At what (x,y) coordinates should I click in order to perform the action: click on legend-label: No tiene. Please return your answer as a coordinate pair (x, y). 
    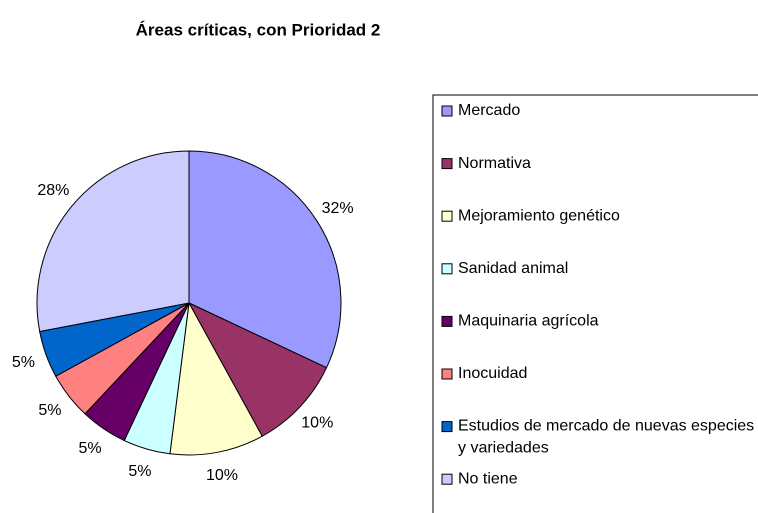
    Looking at the image, I should click on (488, 478).